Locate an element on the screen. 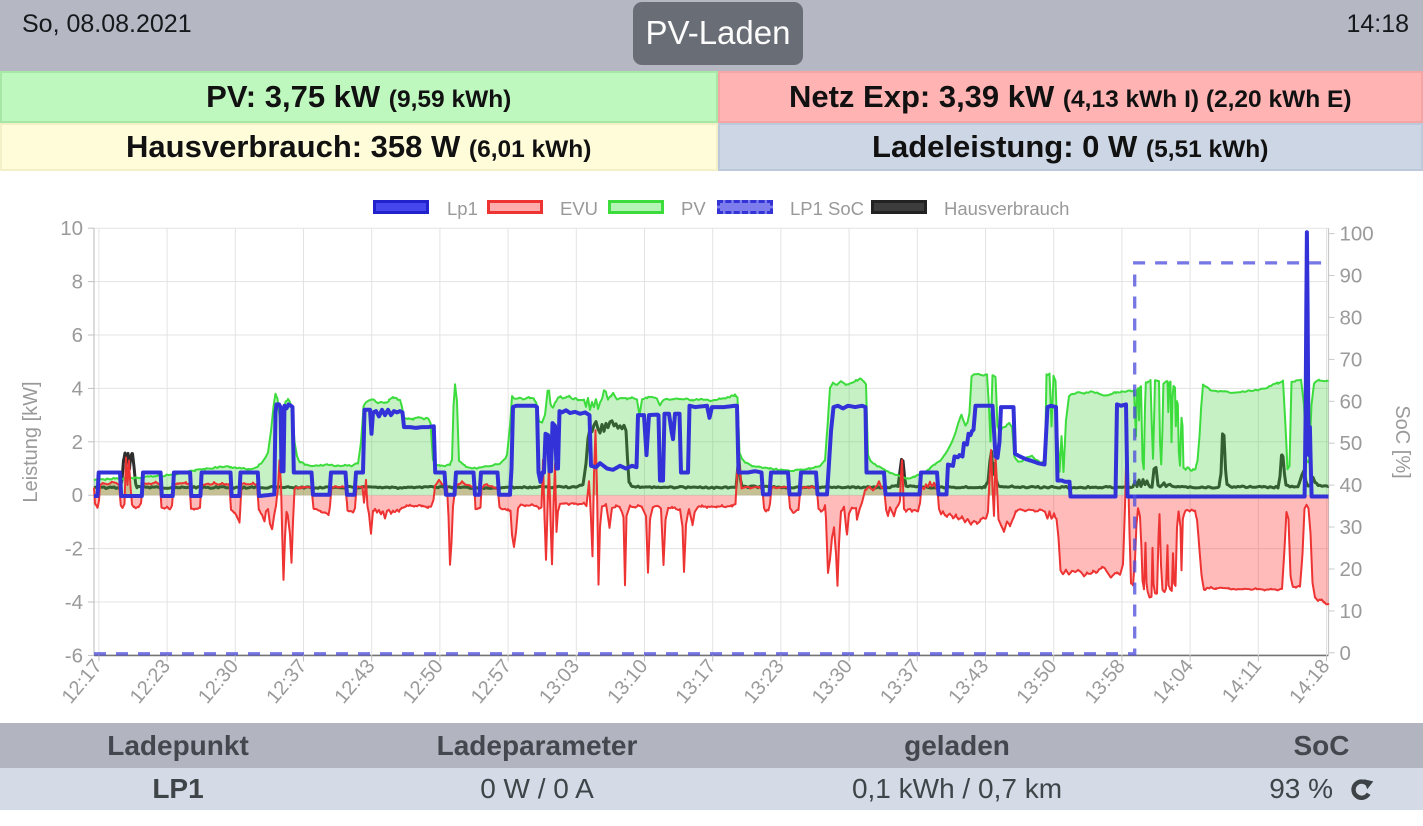  svg-text: 12:43 is located at coordinates (354, 681).